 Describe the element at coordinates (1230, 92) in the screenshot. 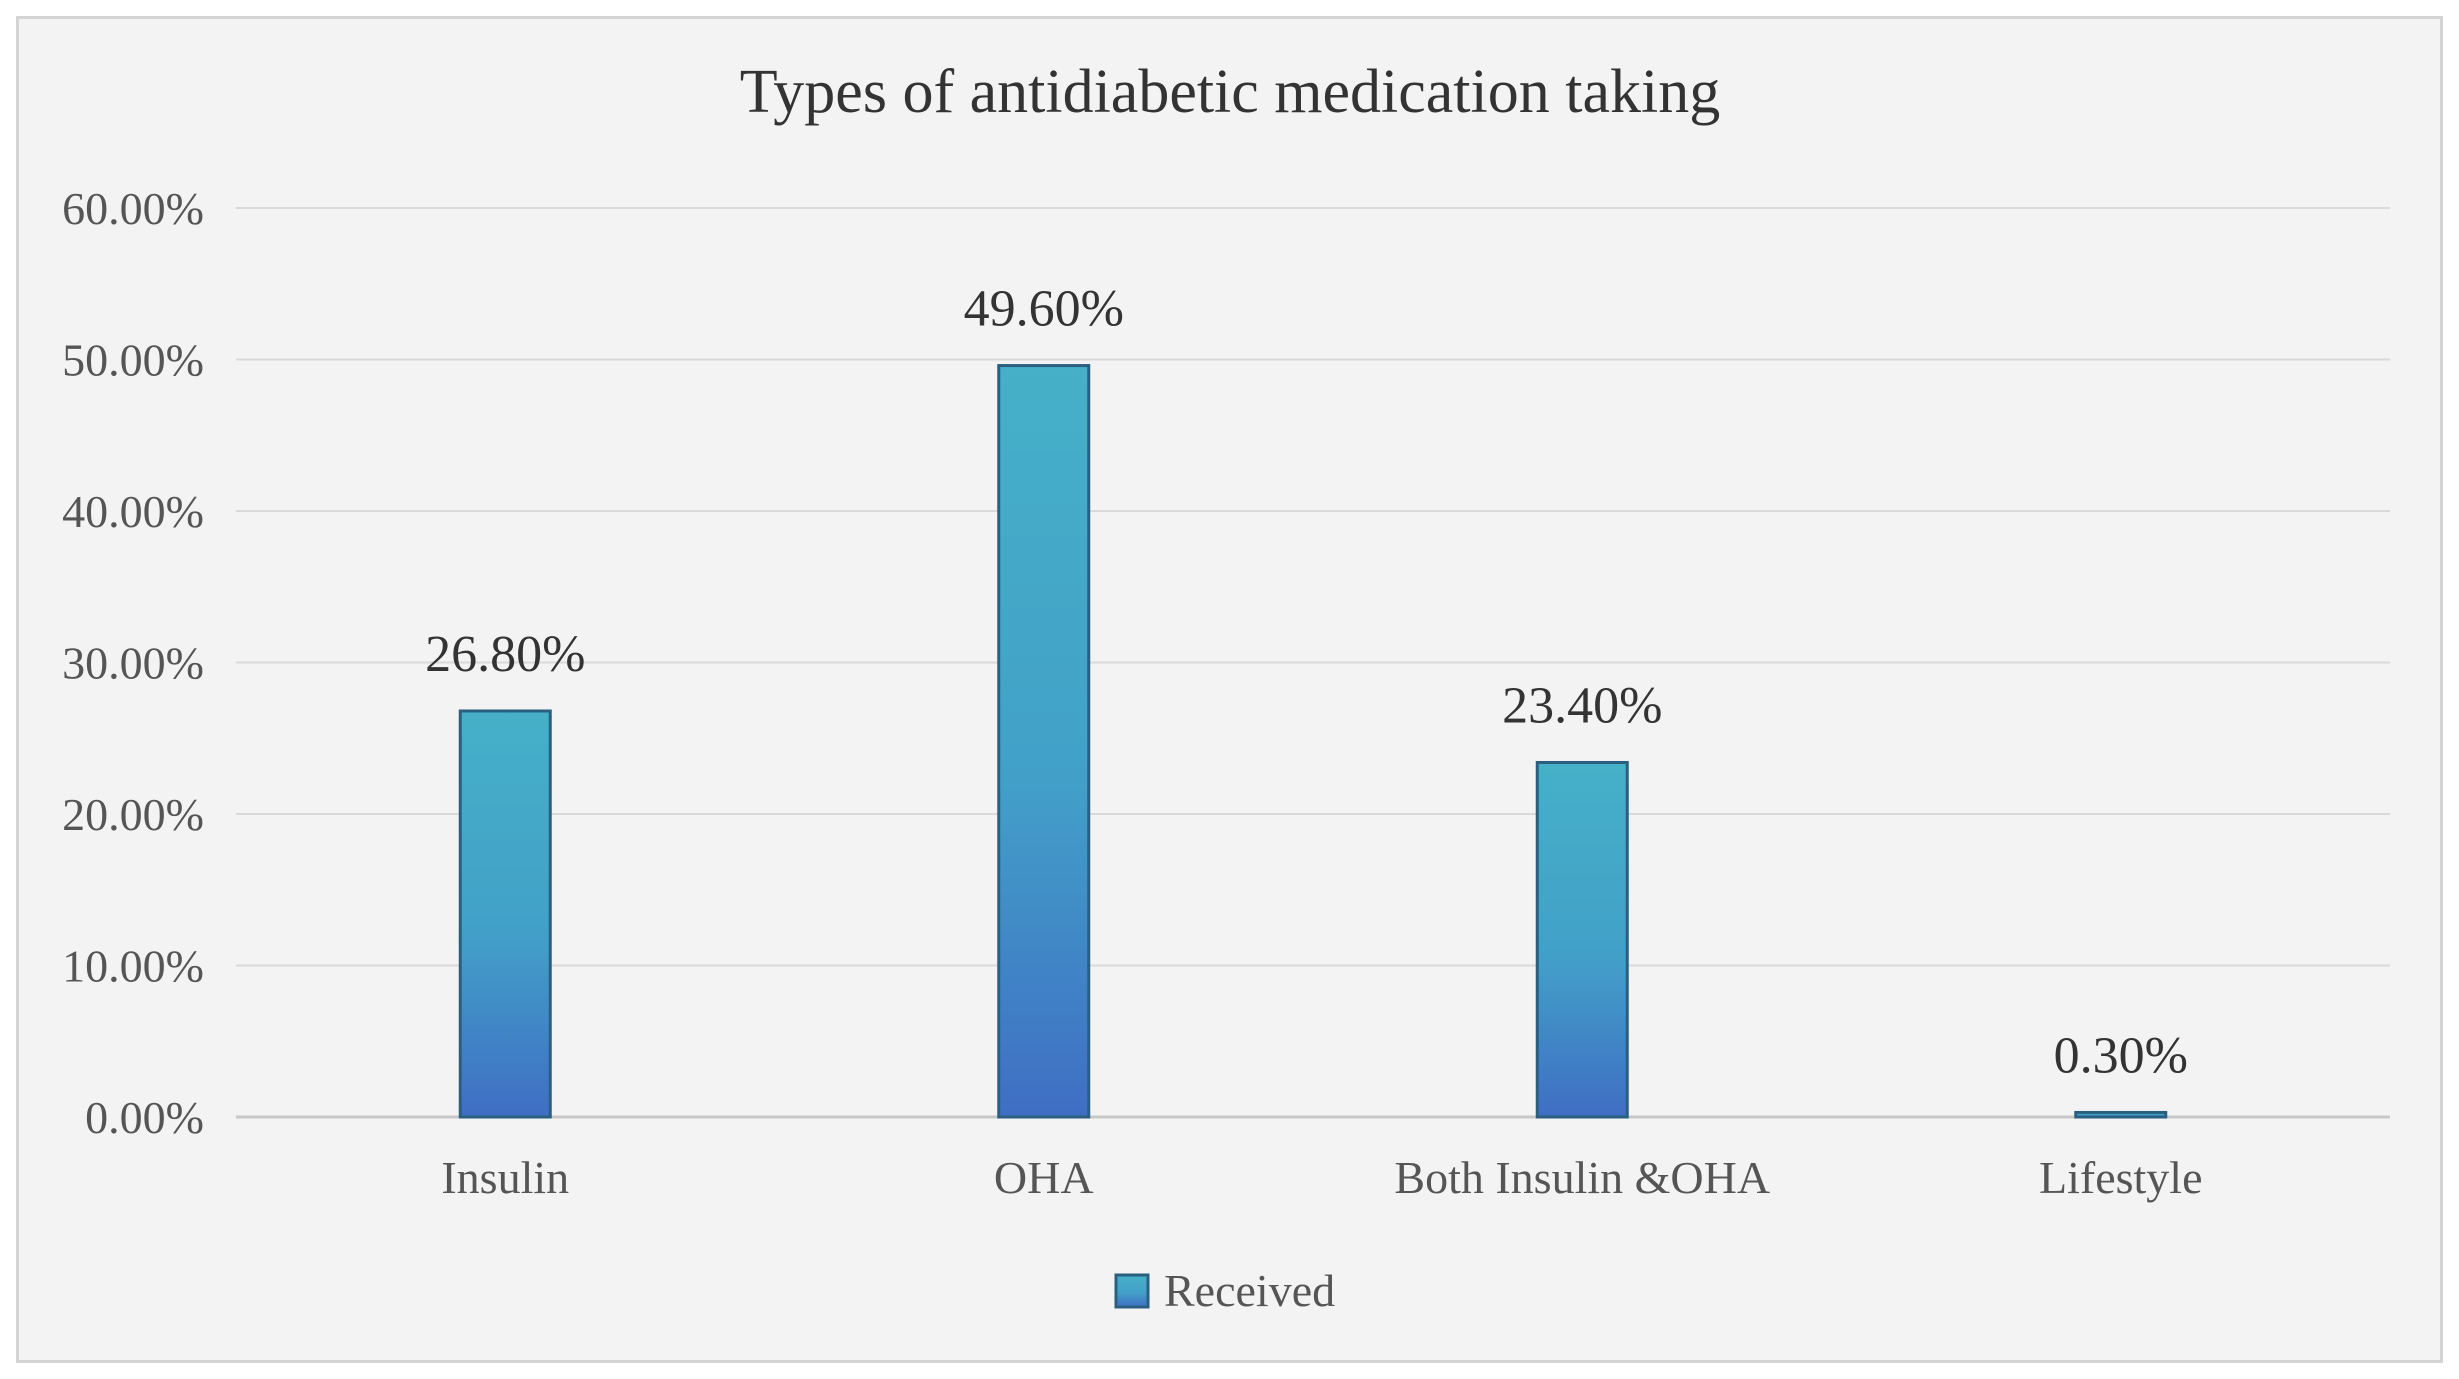

I see `chart-title: Types of antidiabetic medication taking` at that location.